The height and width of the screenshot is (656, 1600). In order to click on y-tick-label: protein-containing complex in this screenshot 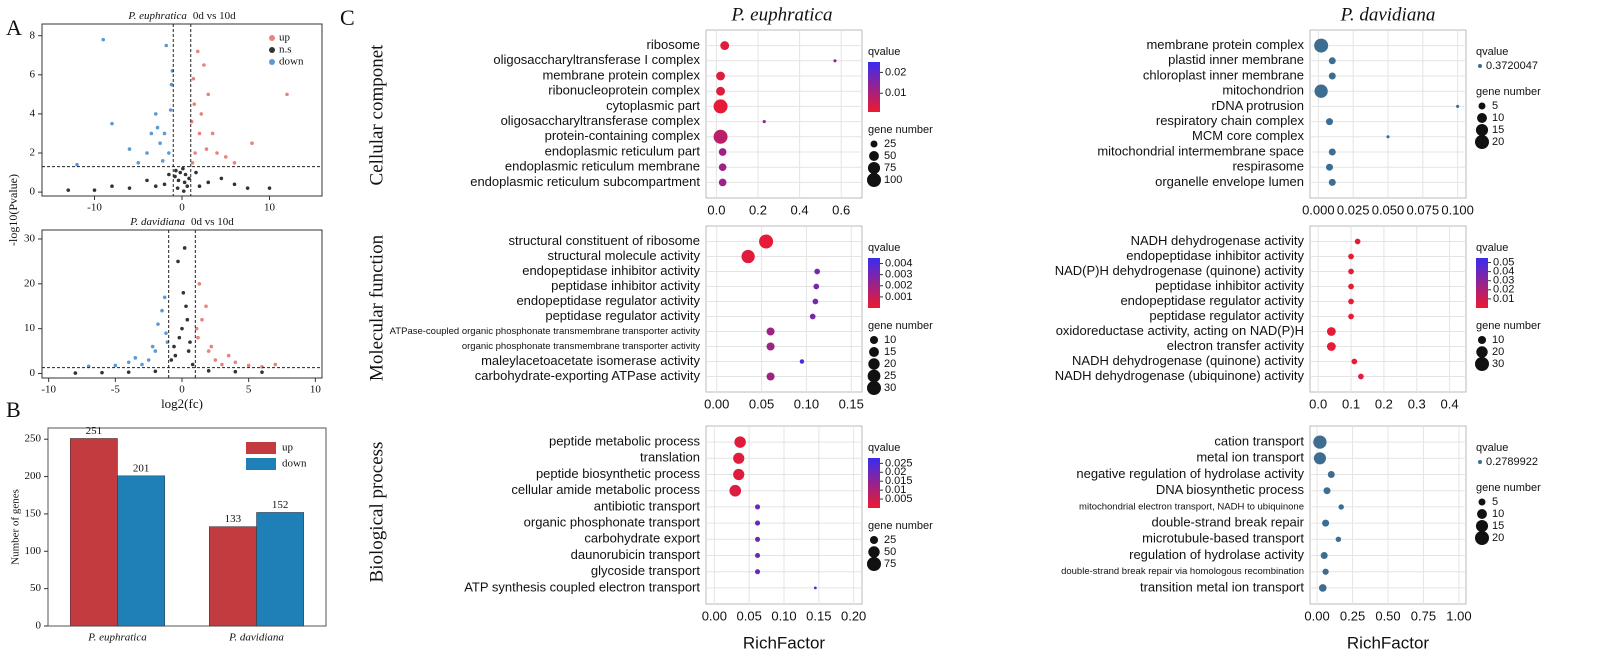, I will do `click(623, 135)`.